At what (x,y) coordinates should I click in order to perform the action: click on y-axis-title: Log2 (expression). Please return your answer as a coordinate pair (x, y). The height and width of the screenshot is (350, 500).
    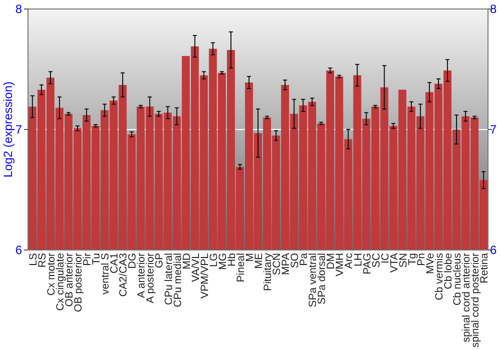
    Looking at the image, I should click on (8, 129).